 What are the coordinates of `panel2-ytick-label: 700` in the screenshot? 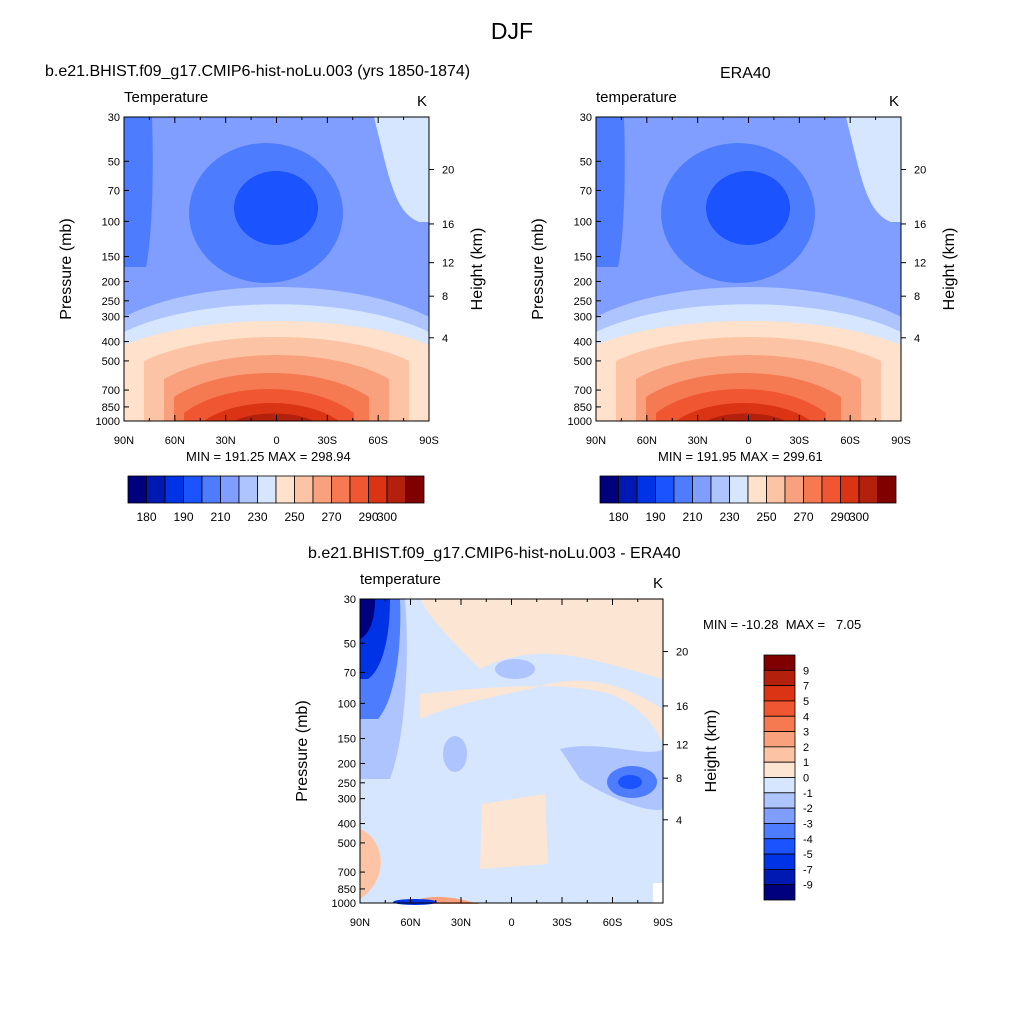 It's located at (583, 391).